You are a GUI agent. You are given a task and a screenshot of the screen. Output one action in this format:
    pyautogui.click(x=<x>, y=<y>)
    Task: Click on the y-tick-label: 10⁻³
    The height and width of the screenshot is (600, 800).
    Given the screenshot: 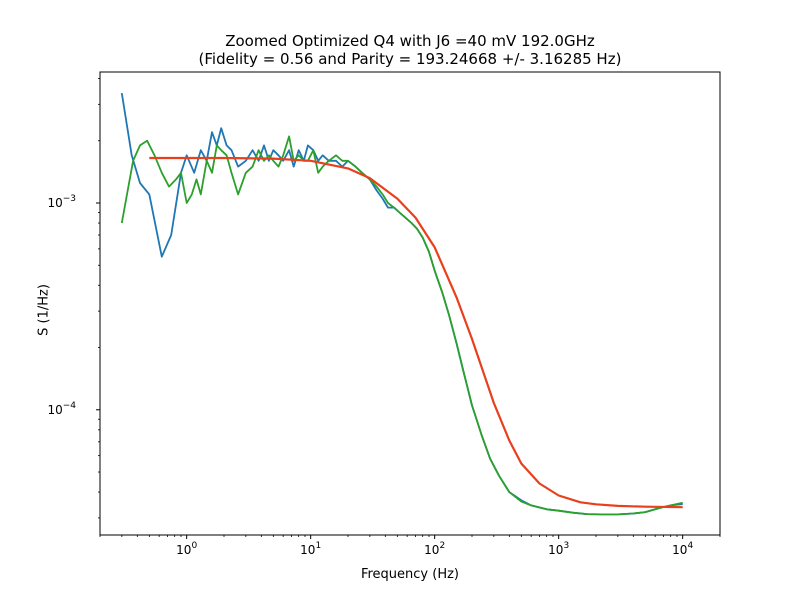 What is the action you would take?
    pyautogui.click(x=61, y=202)
    